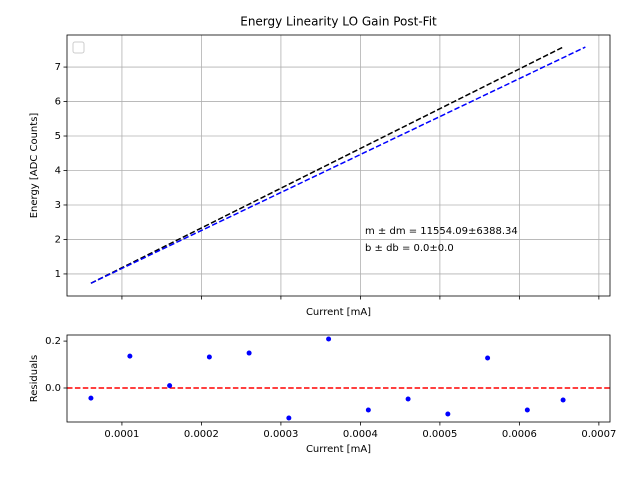  What do you see at coordinates (53, 341) in the screenshot?
I see `y-tick-label: 0.2` at bounding box center [53, 341].